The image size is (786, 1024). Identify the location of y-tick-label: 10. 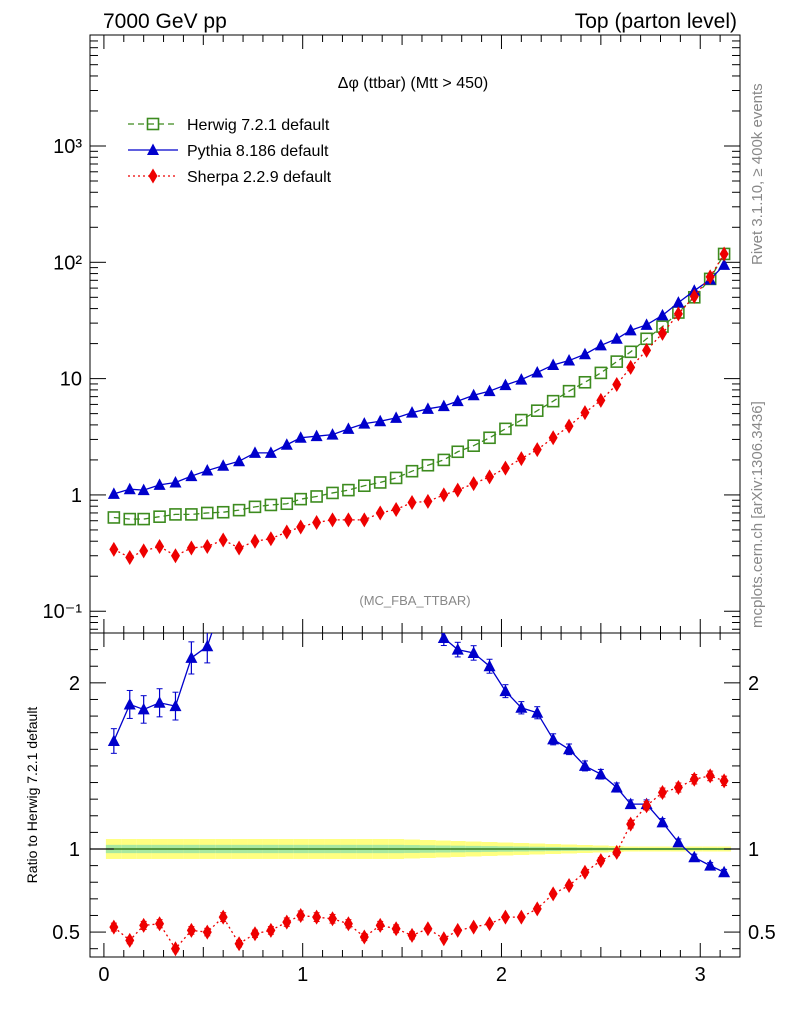
(71, 380).